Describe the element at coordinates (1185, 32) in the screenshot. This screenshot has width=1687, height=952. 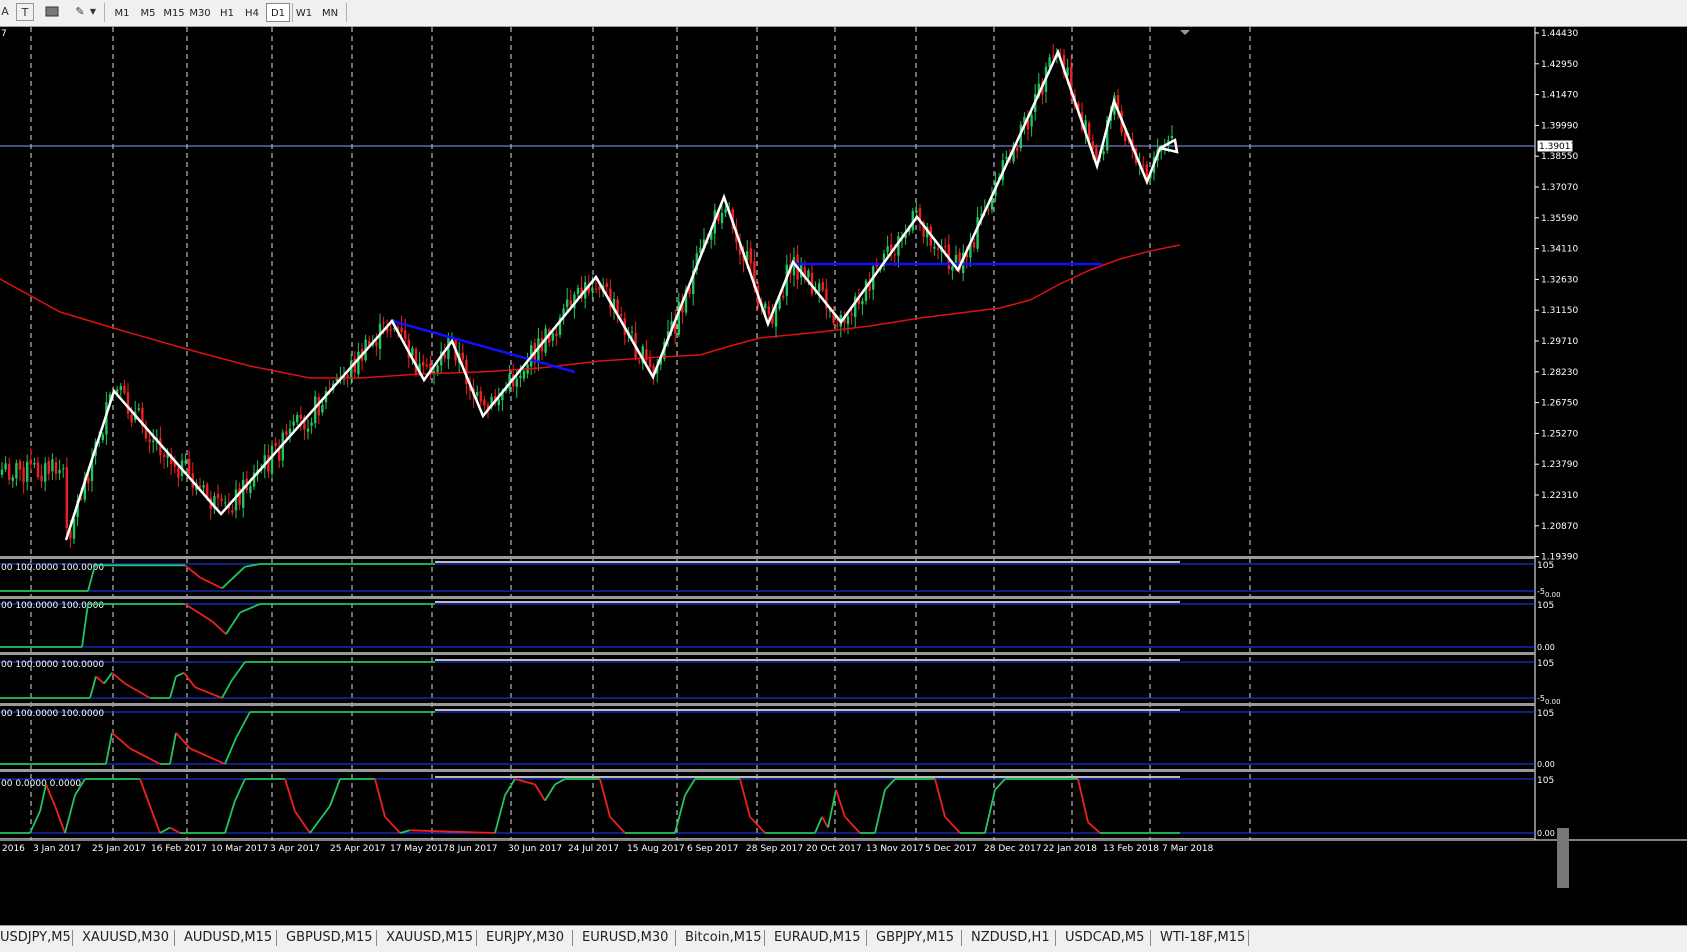
I see `shift-marker-icon` at that location.